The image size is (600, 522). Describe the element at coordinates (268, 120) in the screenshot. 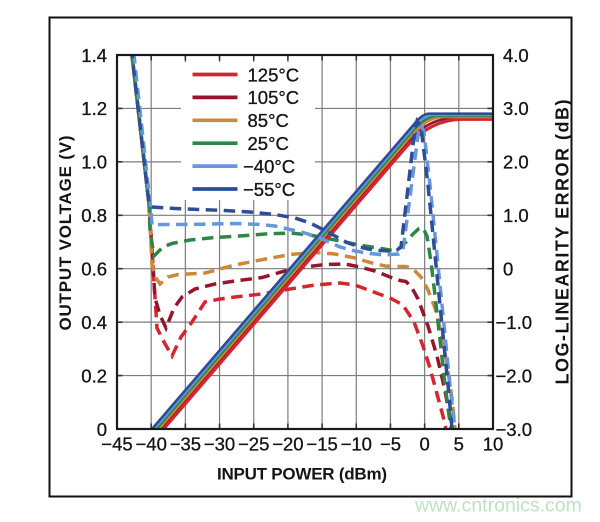

I see `svg-text: 85°C` at that location.